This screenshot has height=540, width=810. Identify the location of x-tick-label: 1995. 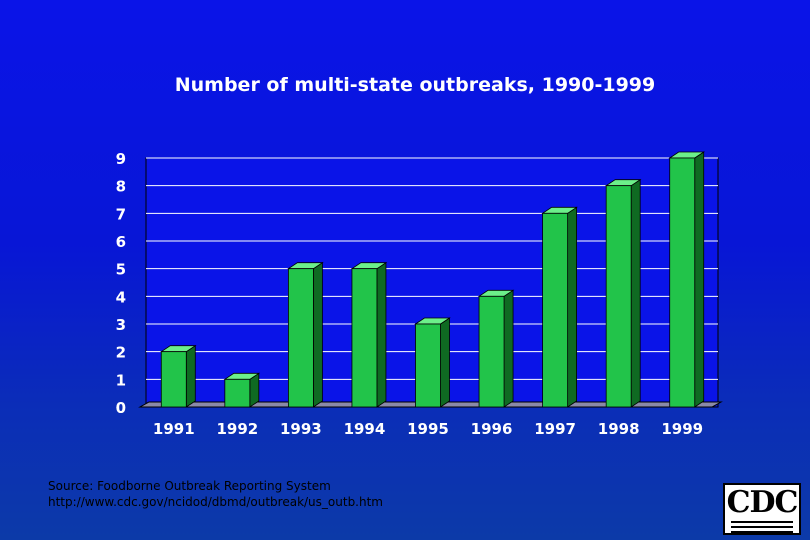
(428, 429).